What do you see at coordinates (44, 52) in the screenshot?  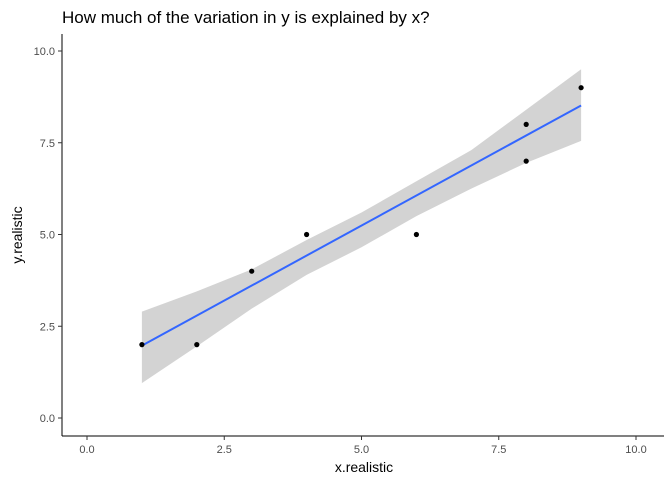 I see `y-tick-label-4: 10.0` at bounding box center [44, 52].